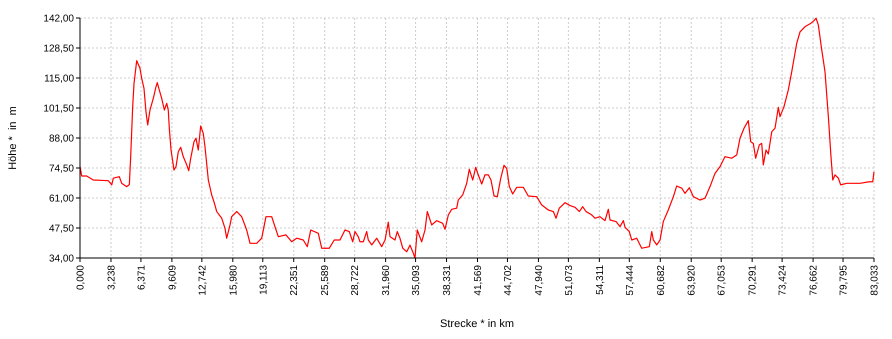 The width and height of the screenshot is (892, 339). Describe the element at coordinates (844, 280) in the screenshot. I see `x-tick-label: 79,795` at that location.